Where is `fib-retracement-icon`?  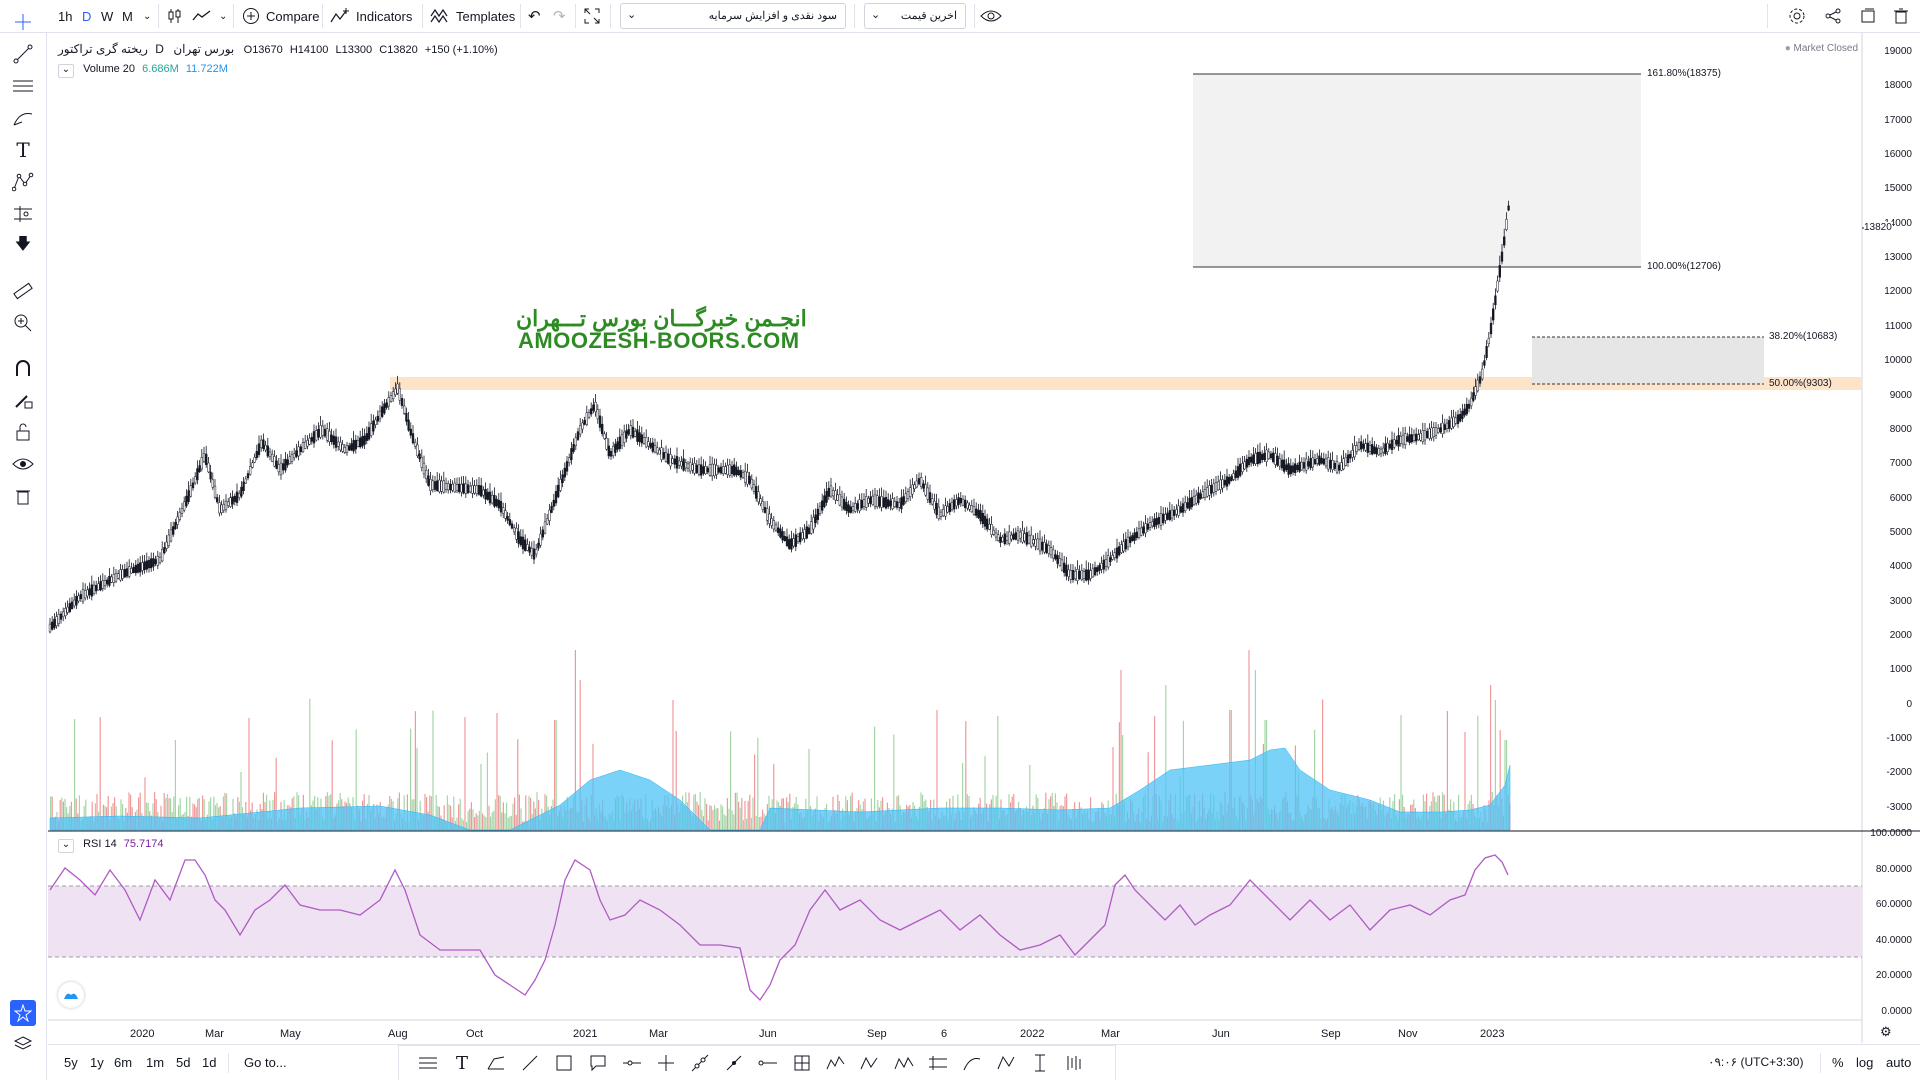
fib-retracement-icon is located at coordinates (802, 1063).